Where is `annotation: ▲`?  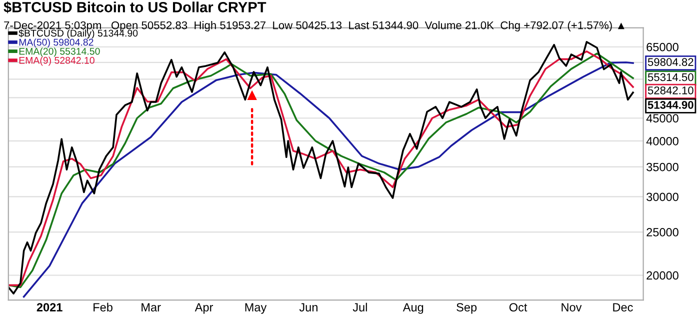 annotation: ▲ is located at coordinates (252, 95).